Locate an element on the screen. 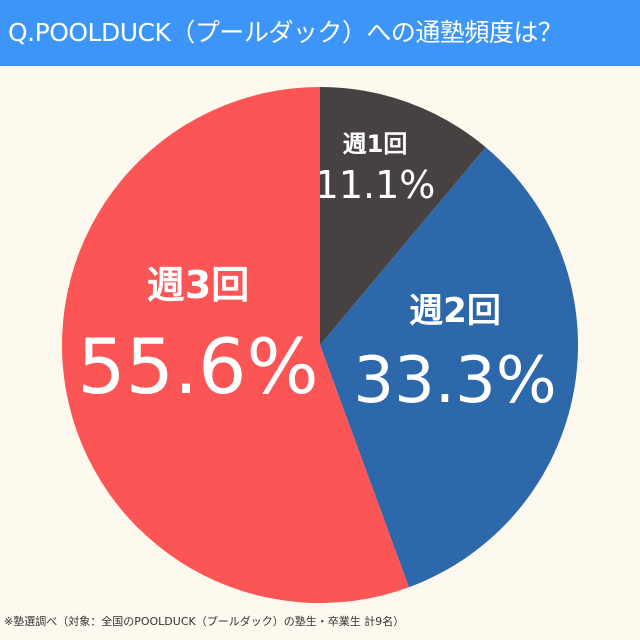 Image resolution: width=640 pixels, height=640 pixels. slice-percent-label: 33.3% is located at coordinates (454, 381).